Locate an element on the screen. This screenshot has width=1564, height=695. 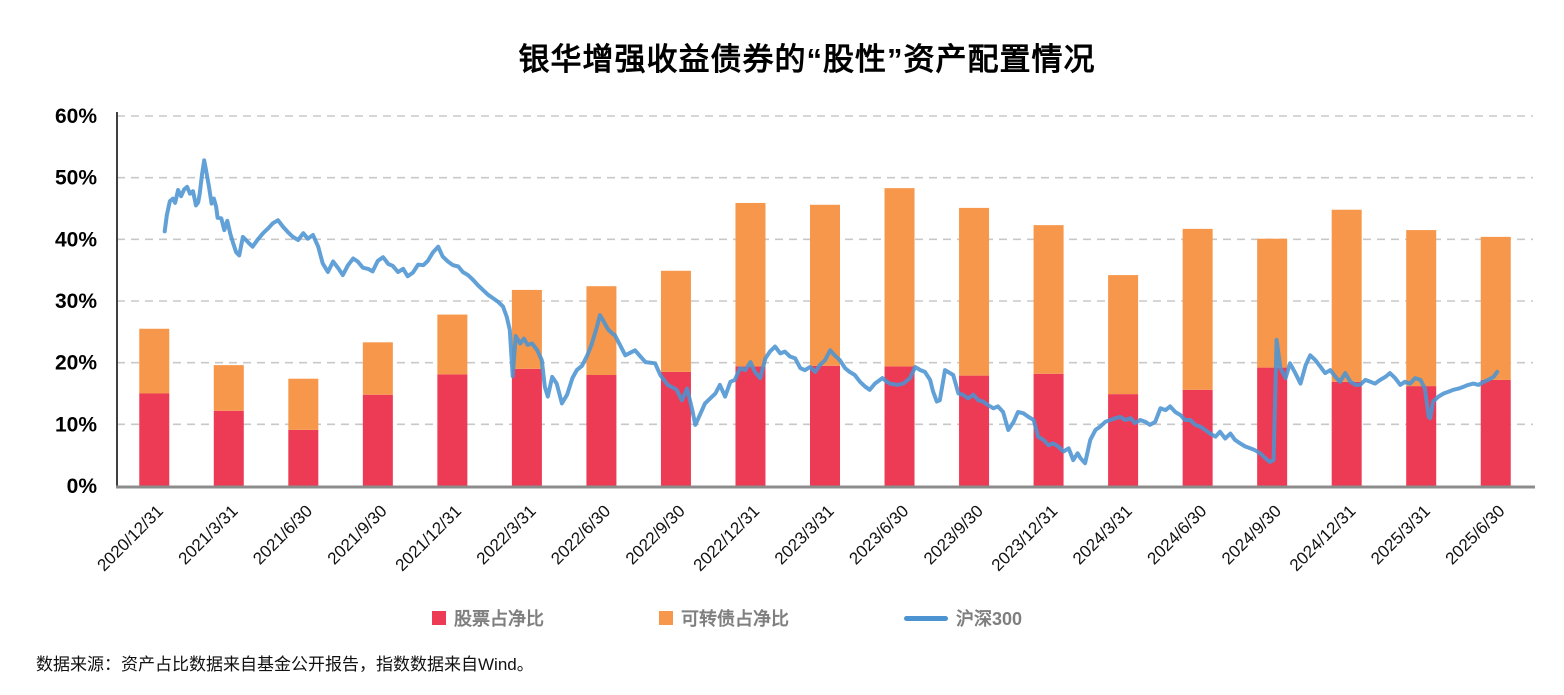
legend-item-csi300: 沪深300 is located at coordinates (963, 618).